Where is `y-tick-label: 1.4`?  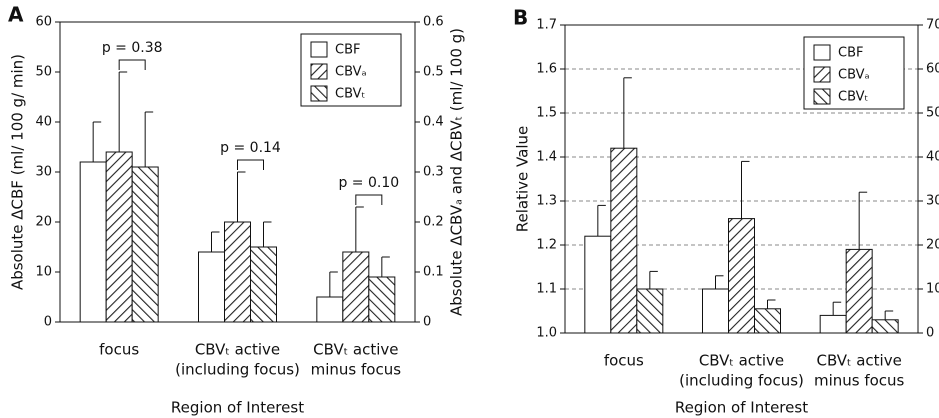 y-tick-label: 1.4 is located at coordinates (546, 157).